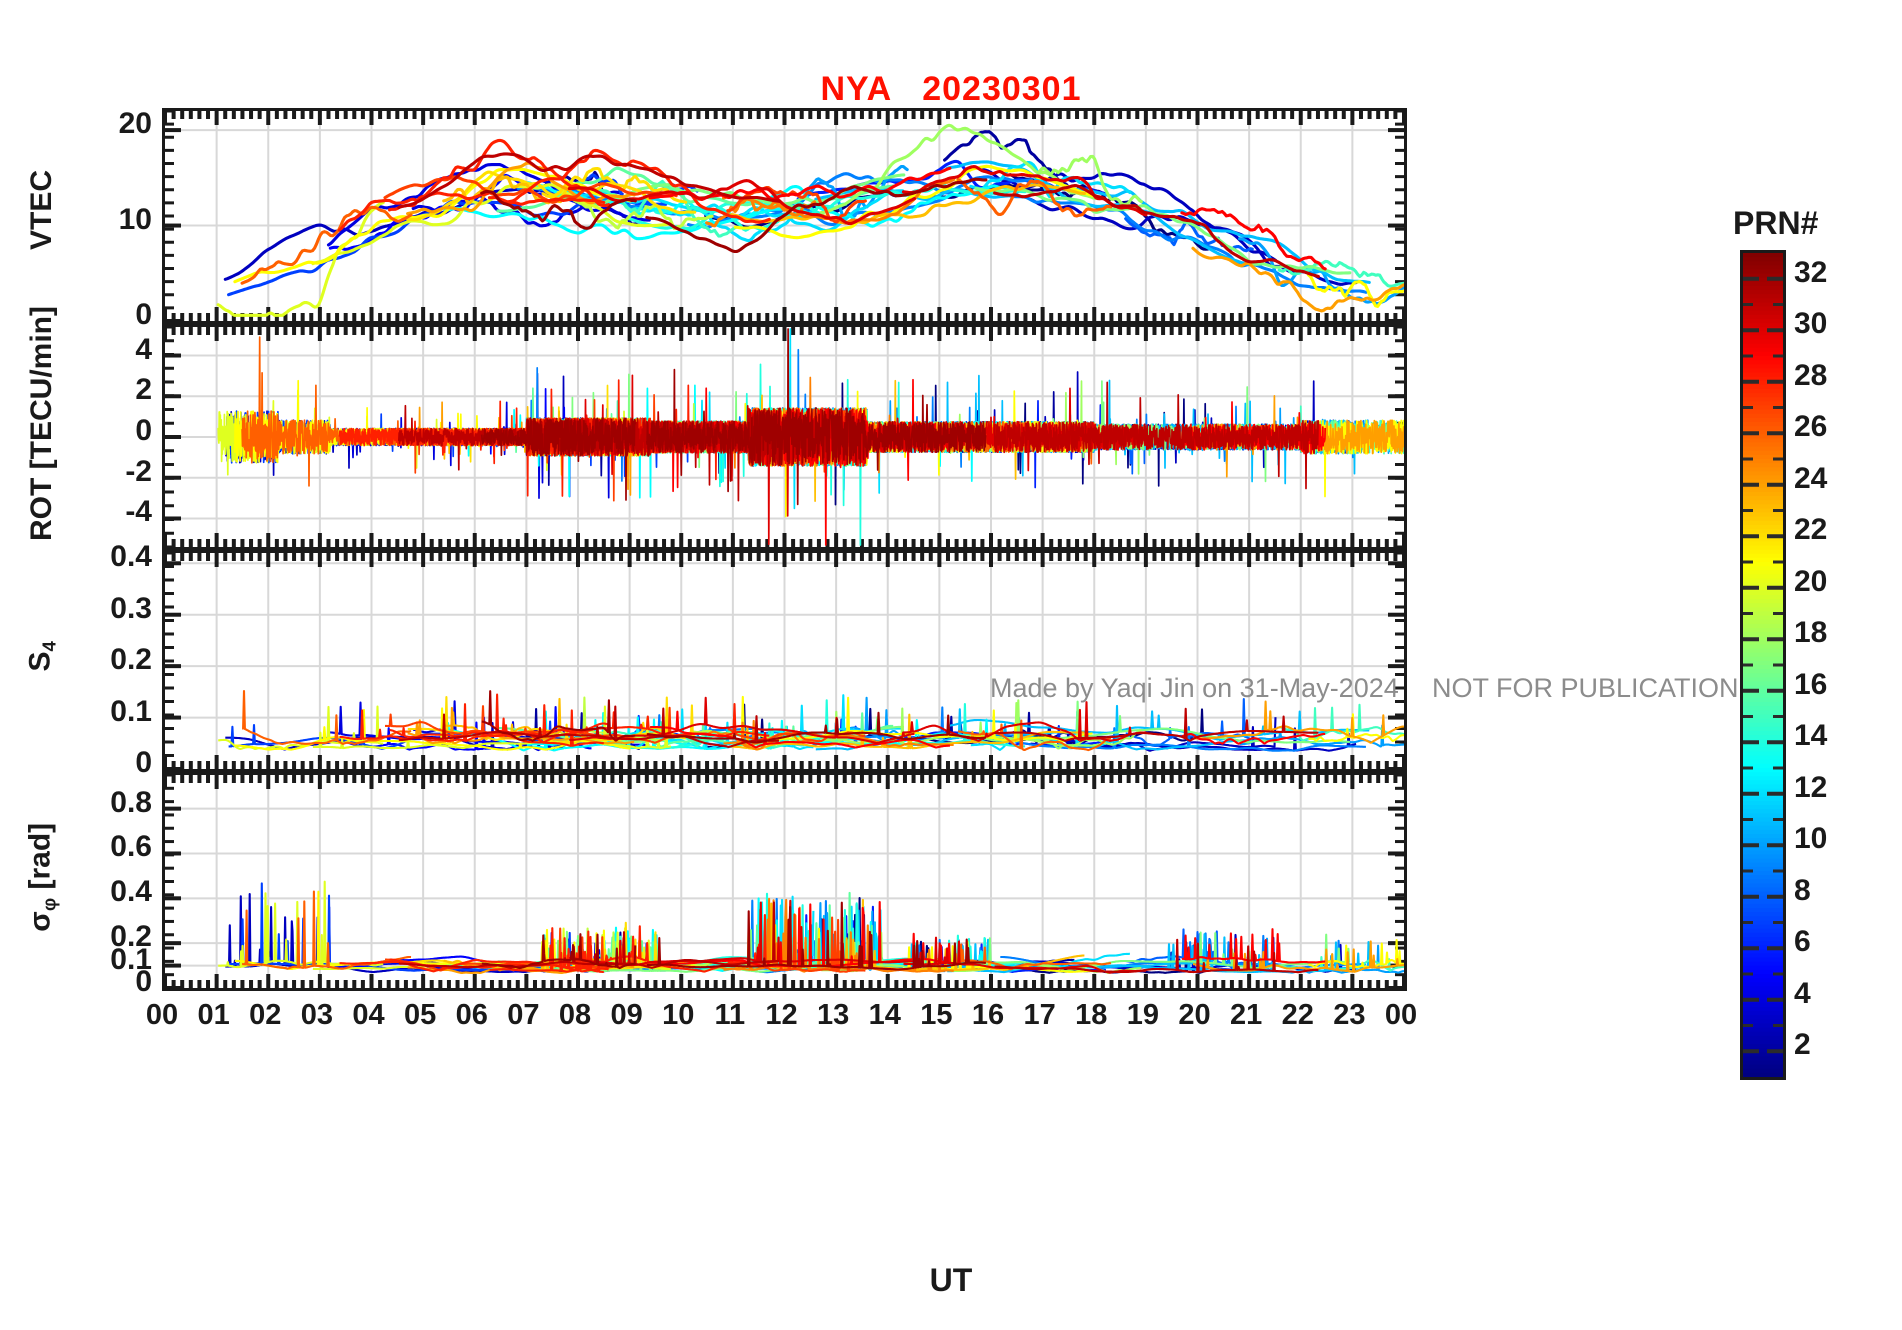  What do you see at coordinates (143, 430) in the screenshot?
I see `ytick-rot-2: 0` at bounding box center [143, 430].